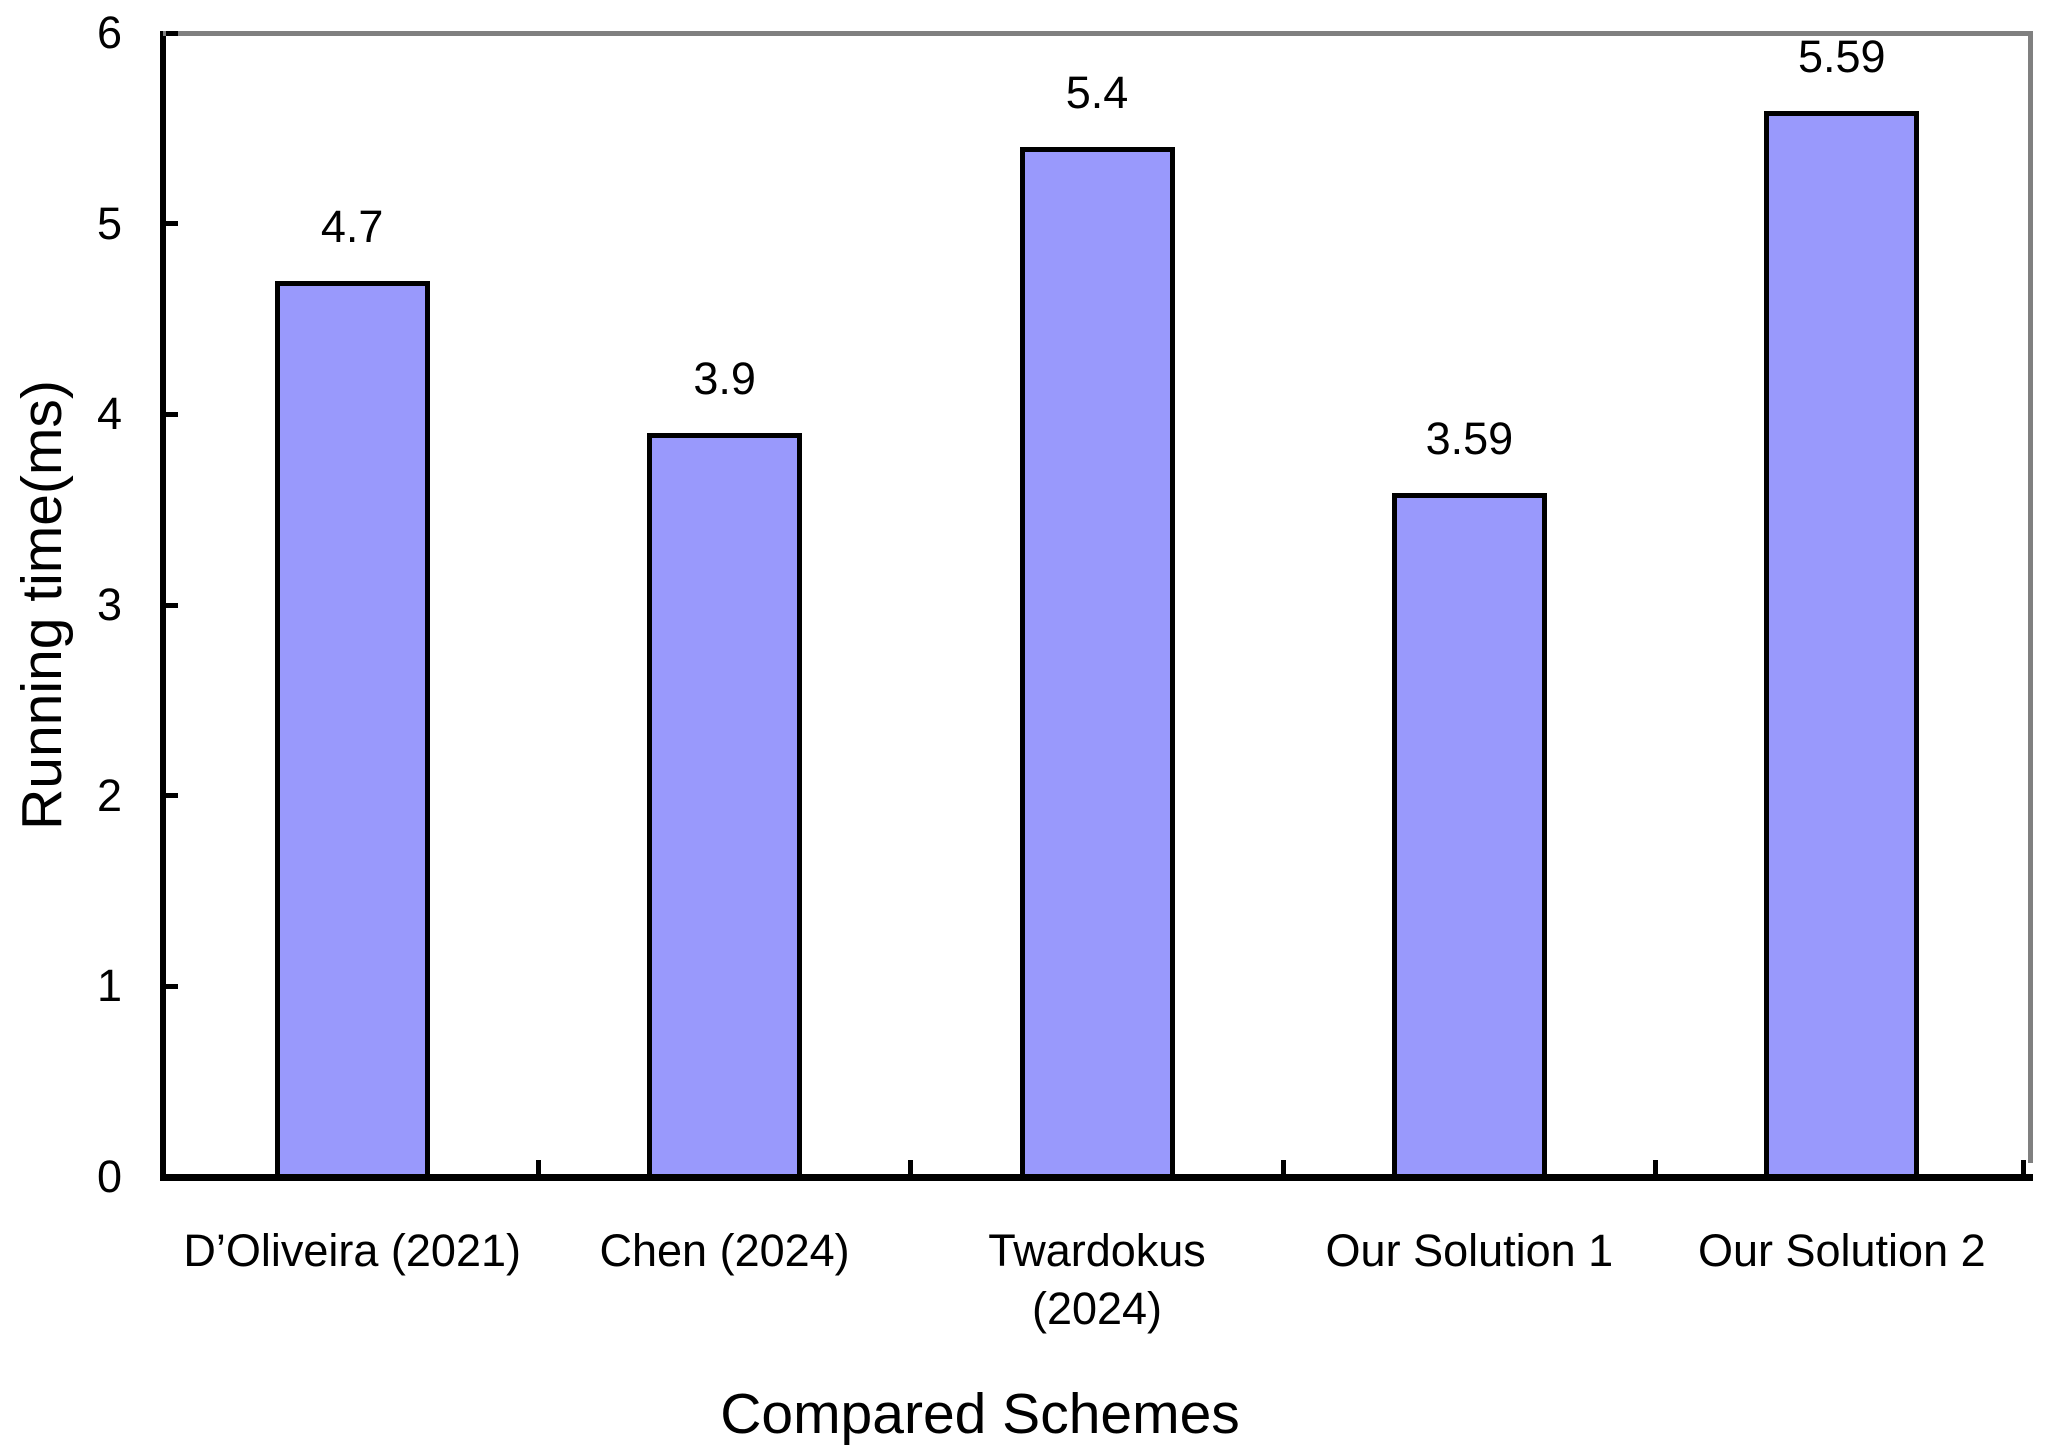 The height and width of the screenshot is (1453, 2051). What do you see at coordinates (163, 605) in the screenshot?
I see `y-axis-line` at bounding box center [163, 605].